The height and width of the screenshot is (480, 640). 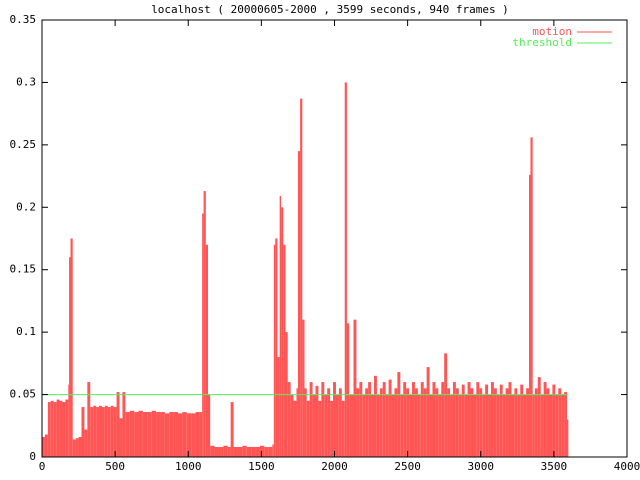 I want to click on y-tick-label: 0.05, so click(x=23, y=394).